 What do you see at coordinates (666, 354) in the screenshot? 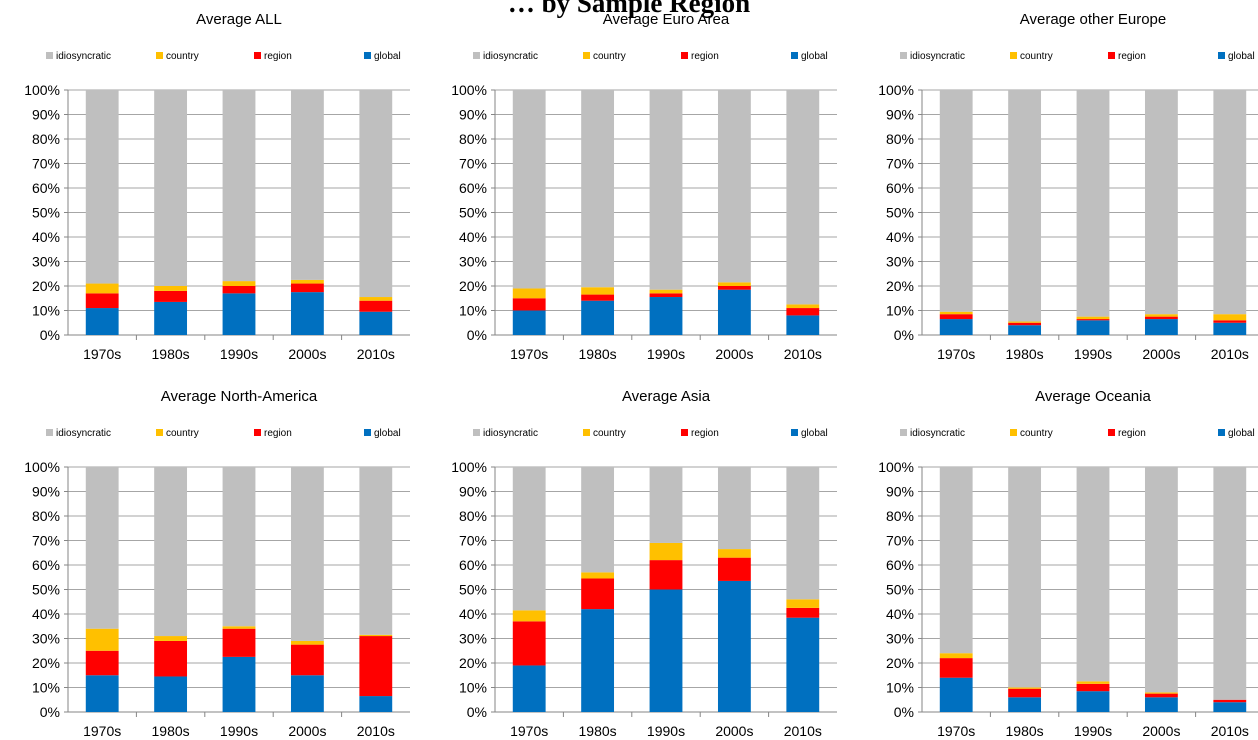
I see `x-tick-label: 1990s` at bounding box center [666, 354].